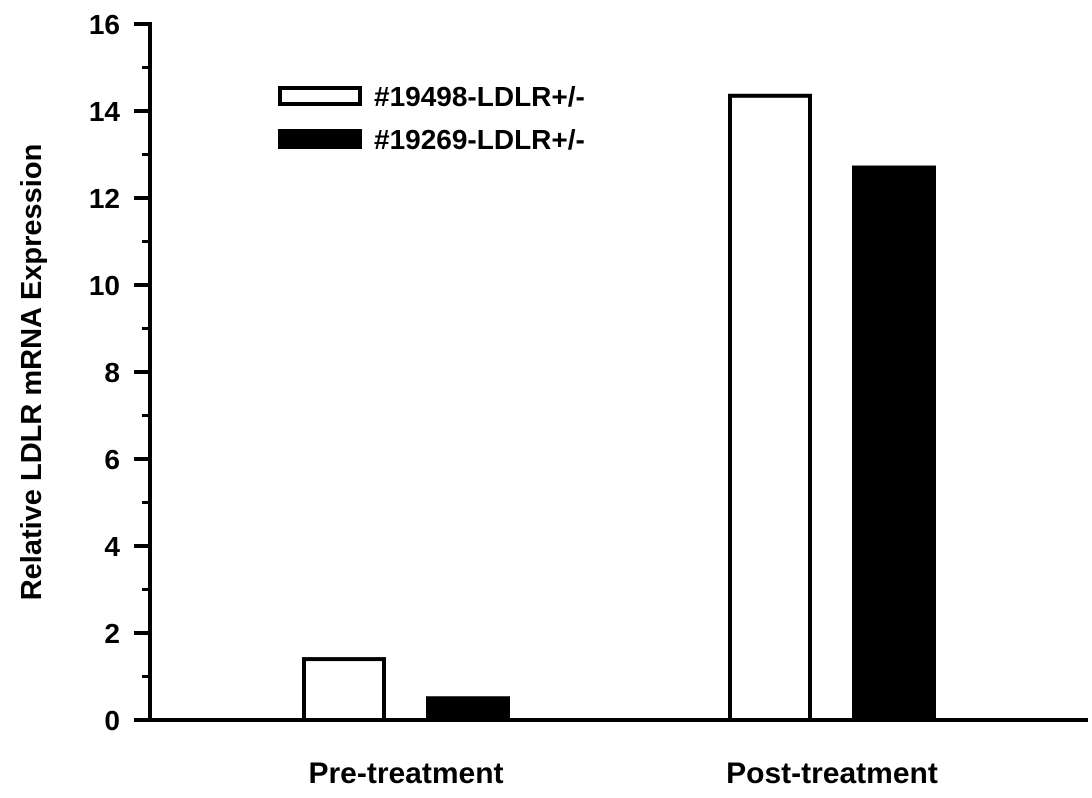 The width and height of the screenshot is (1092, 798). What do you see at coordinates (405, 773) in the screenshot?
I see `x-tick-label: Pre-treatment` at bounding box center [405, 773].